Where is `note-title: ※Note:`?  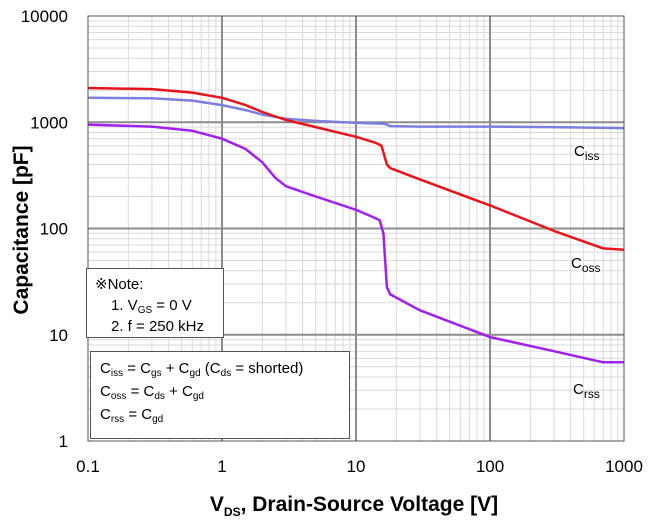 note-title: ※Note: is located at coordinates (119, 284).